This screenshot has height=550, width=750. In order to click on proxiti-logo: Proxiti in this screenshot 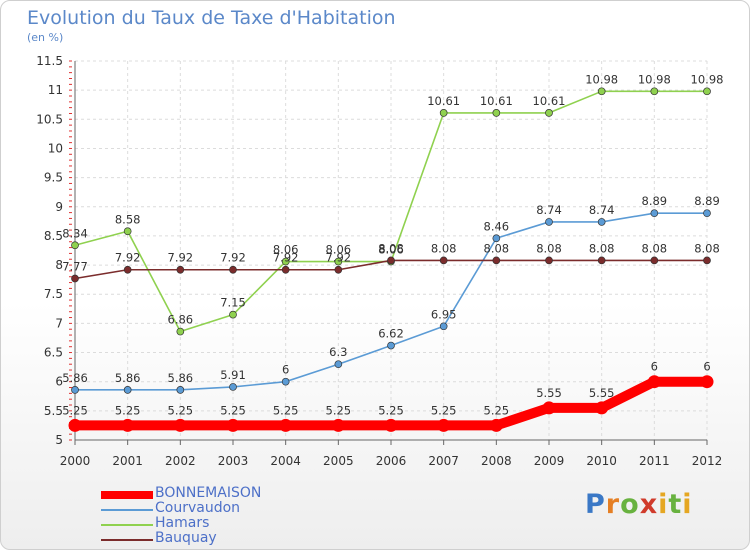, I will do `click(639, 504)`.